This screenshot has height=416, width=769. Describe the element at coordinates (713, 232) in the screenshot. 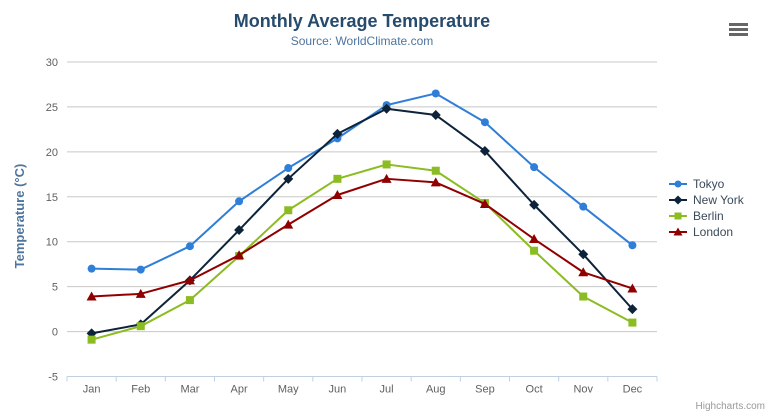

I see `legend-label: London` at that location.